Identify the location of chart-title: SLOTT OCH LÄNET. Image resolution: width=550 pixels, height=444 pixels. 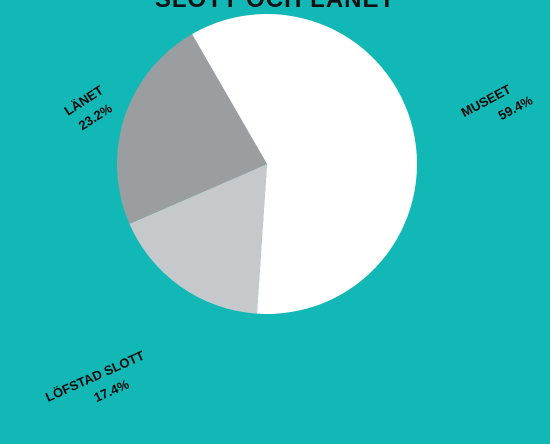
(275, 7).